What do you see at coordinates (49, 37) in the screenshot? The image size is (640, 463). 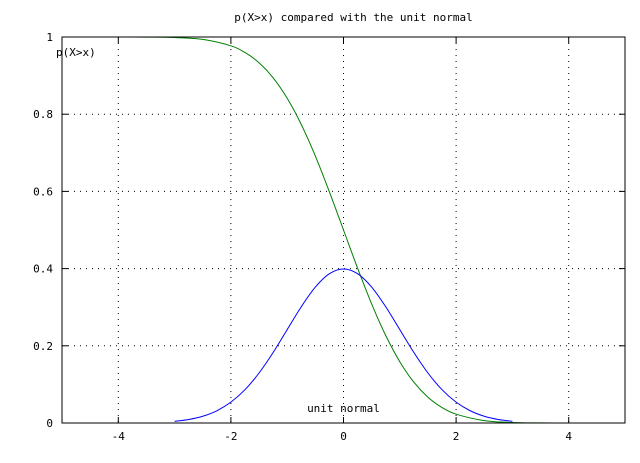 I see `y-tick-label: 1` at bounding box center [49, 37].